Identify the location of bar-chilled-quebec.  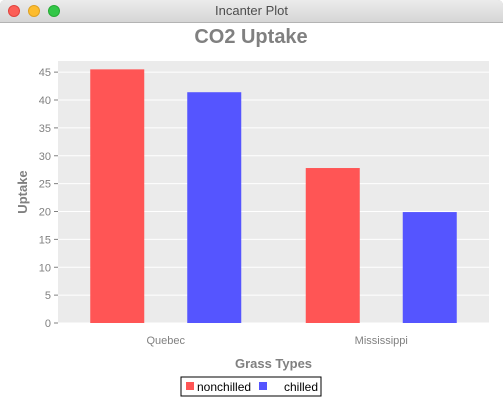
(214, 208).